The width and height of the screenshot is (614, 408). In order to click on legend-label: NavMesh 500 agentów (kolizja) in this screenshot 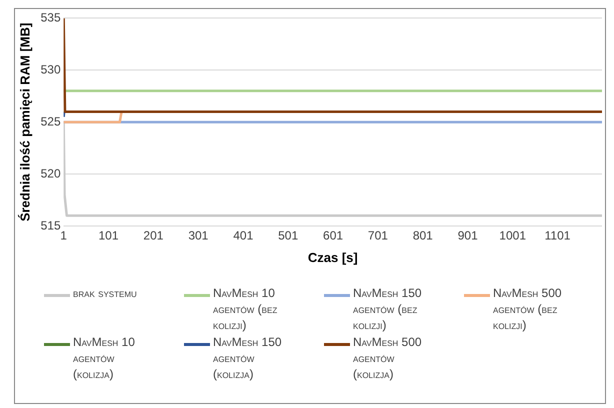, I will do `click(388, 358)`.